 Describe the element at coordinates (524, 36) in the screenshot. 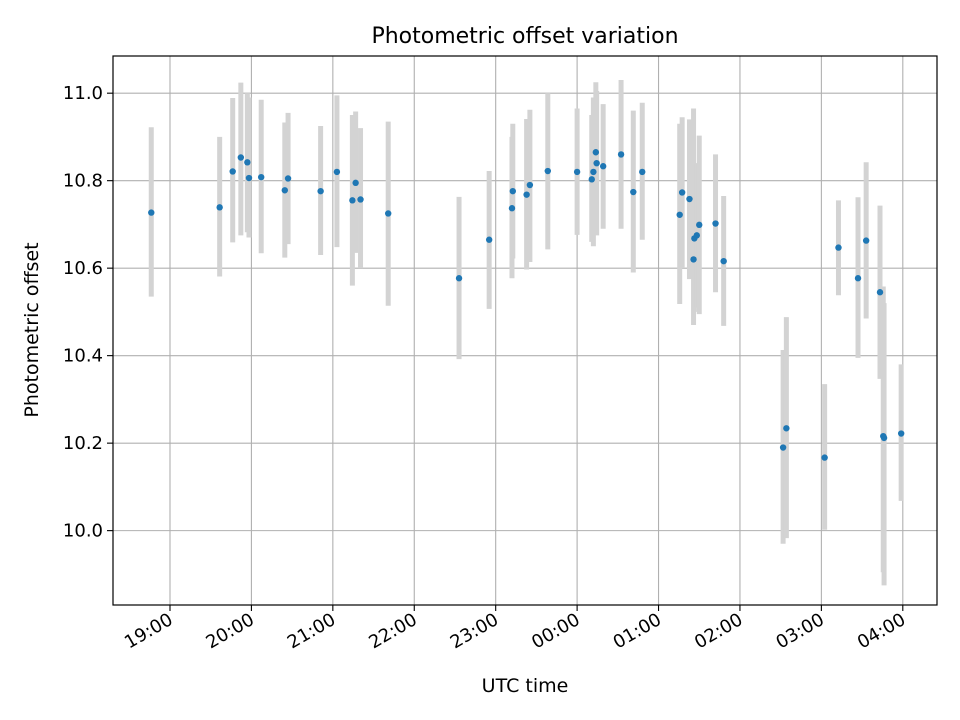

I see `chart-title: Photometric offset variation` at that location.